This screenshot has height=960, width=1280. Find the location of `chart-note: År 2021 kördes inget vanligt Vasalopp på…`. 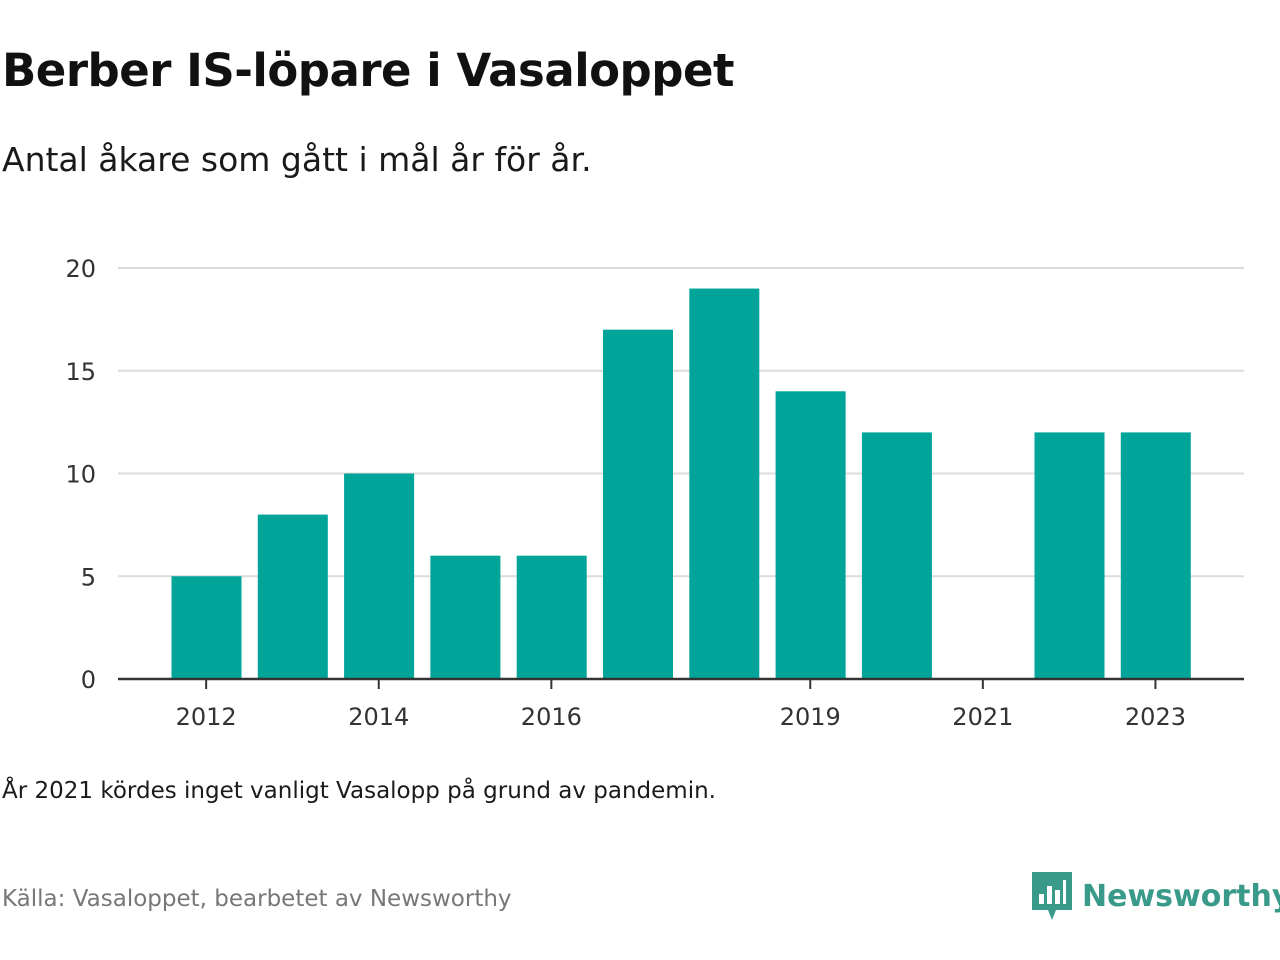

chart-note: År 2021 kördes inget vanligt Vasalopp på… is located at coordinates (359, 791).